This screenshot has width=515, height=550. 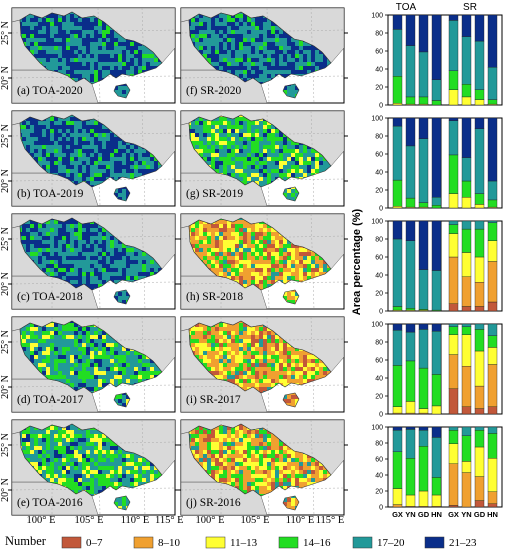 What do you see at coordinates (479, 294) in the screenshot?
I see `bar-2018-SR-GD-8–10` at bounding box center [479, 294].